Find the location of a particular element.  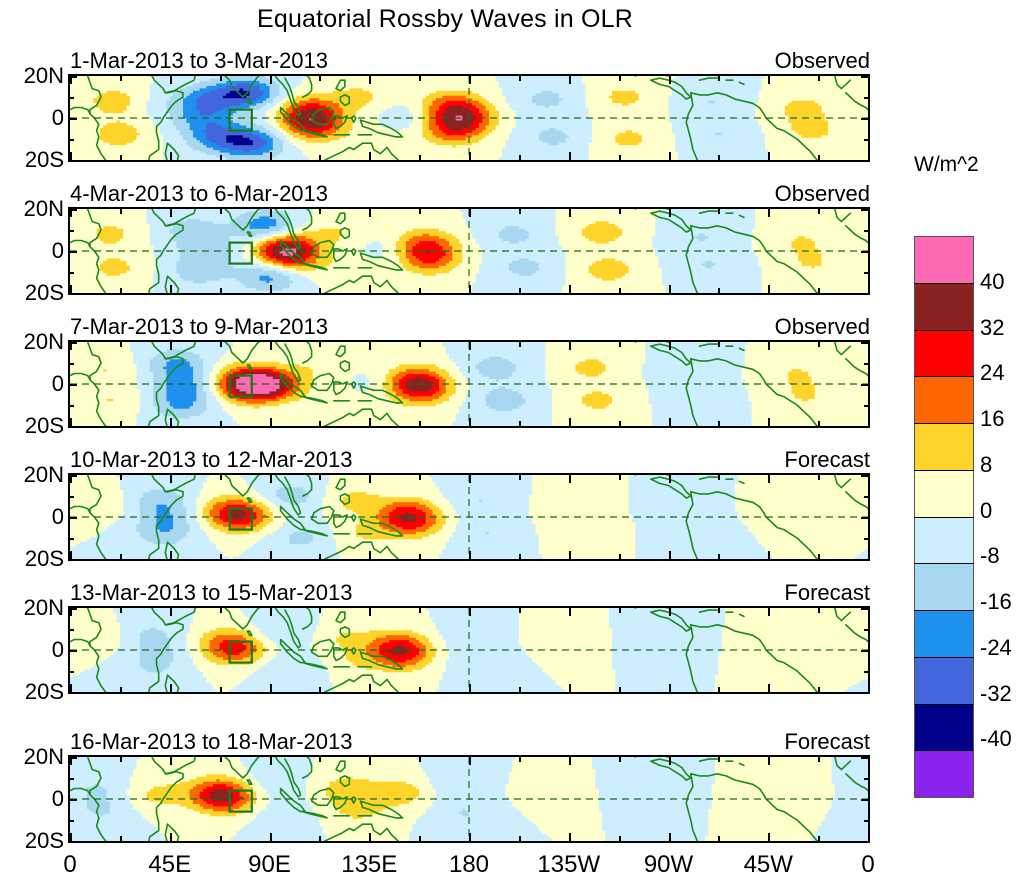

map-panel: 1-Mar-2013 to 3-Mar-2013 Observed is located at coordinates (469, 106).